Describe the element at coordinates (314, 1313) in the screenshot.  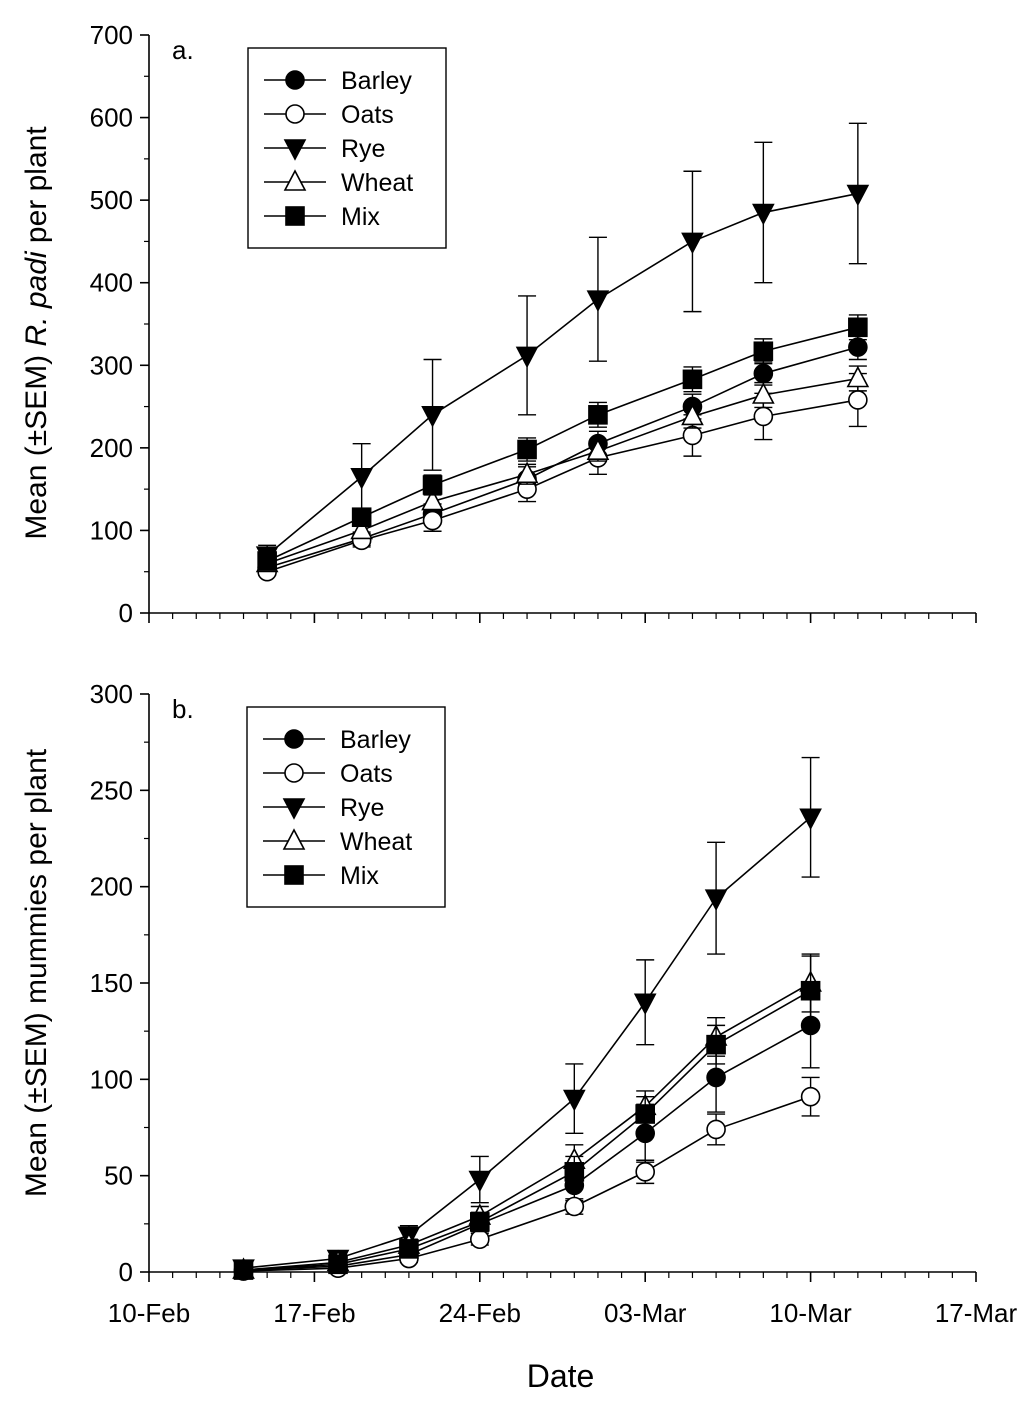
I see `x-tick-label: 17-Feb` at that location.